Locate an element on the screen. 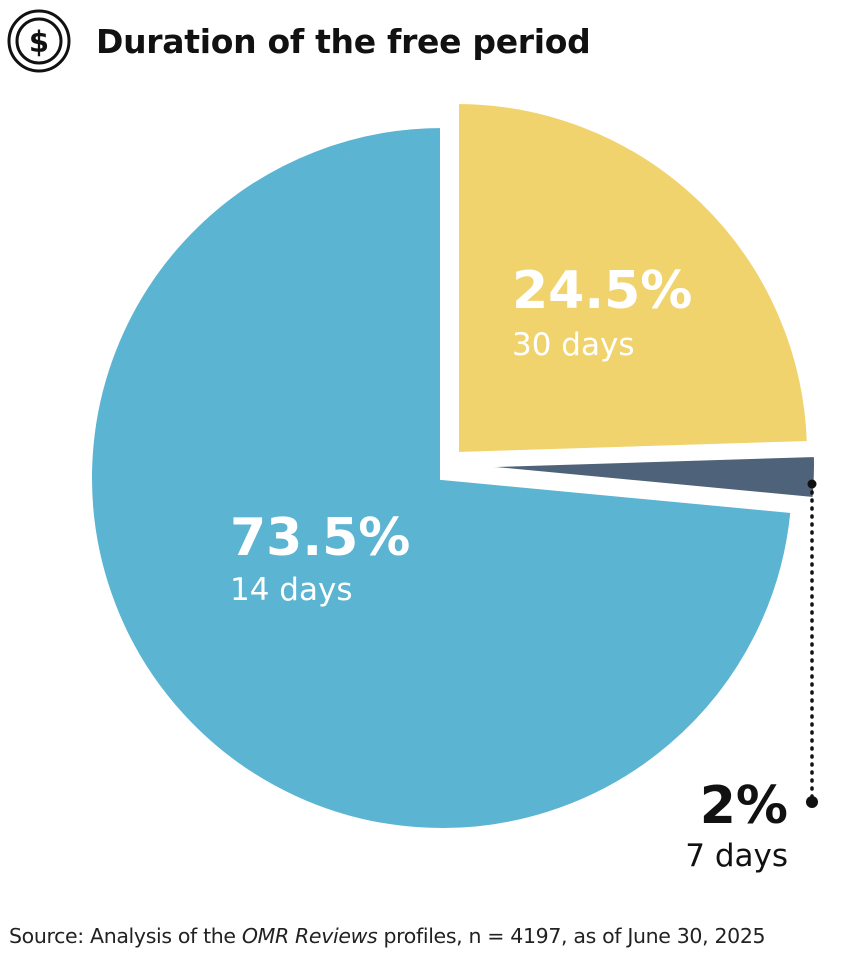 This screenshot has height=960, width=868. dollar-circle-icon: $ is located at coordinates (39, 41).